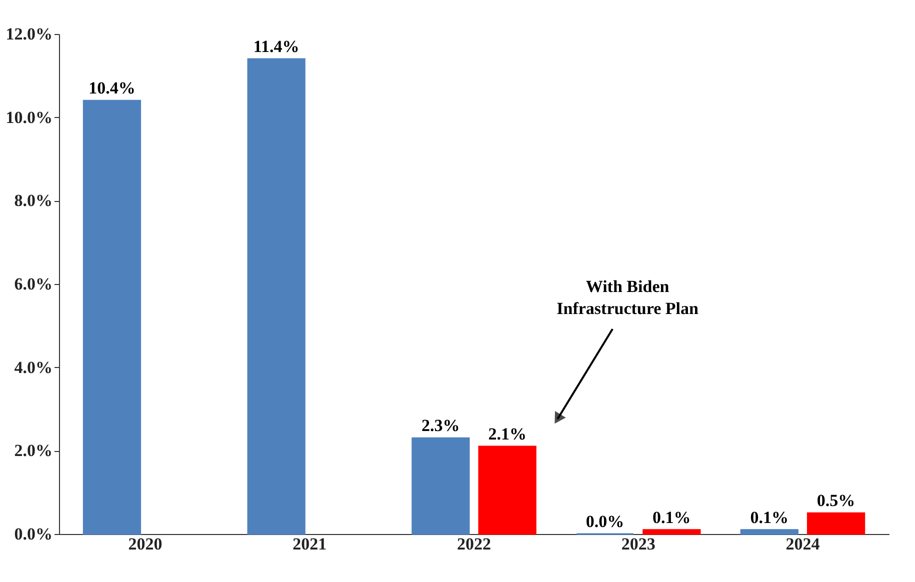  Describe the element at coordinates (309, 544) in the screenshot. I see `x-tick-label: 2021` at that location.